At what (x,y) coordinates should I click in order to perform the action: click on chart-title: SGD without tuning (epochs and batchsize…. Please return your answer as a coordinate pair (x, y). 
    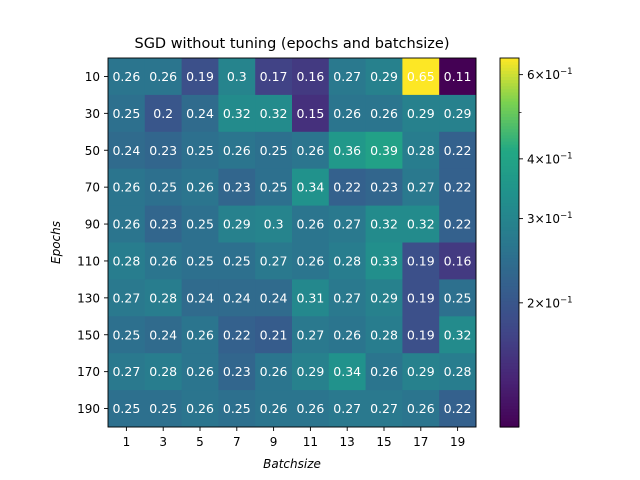
    Looking at the image, I should click on (291, 44).